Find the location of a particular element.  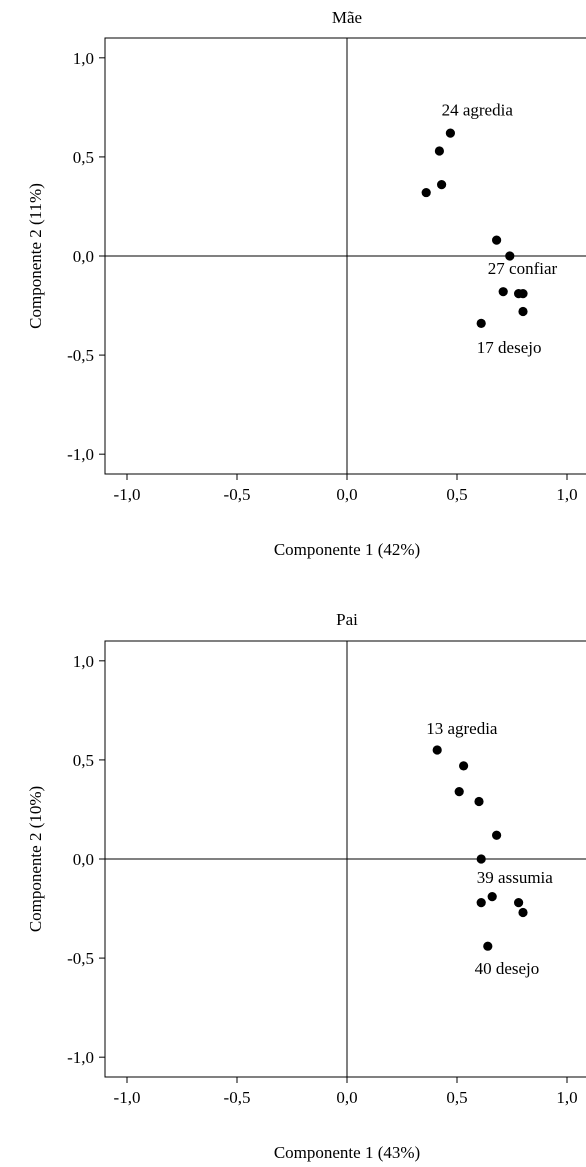

x-axis-label: Componente 1 (43%) is located at coordinates (347, 1152).